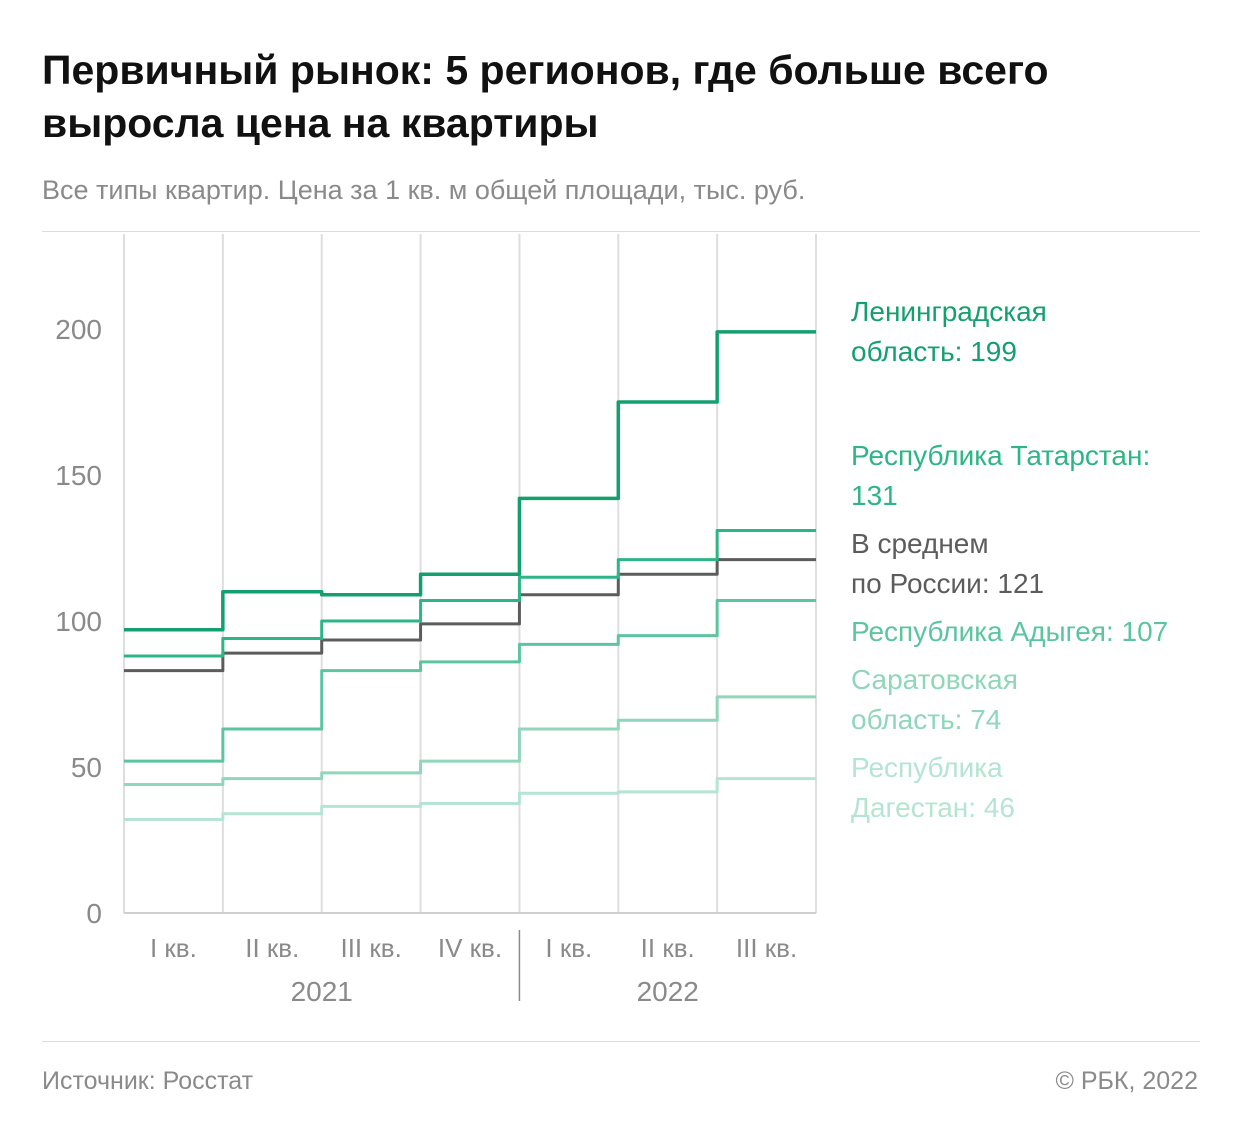 The width and height of the screenshot is (1242, 1138). I want to click on top-divider, so click(621, 231).